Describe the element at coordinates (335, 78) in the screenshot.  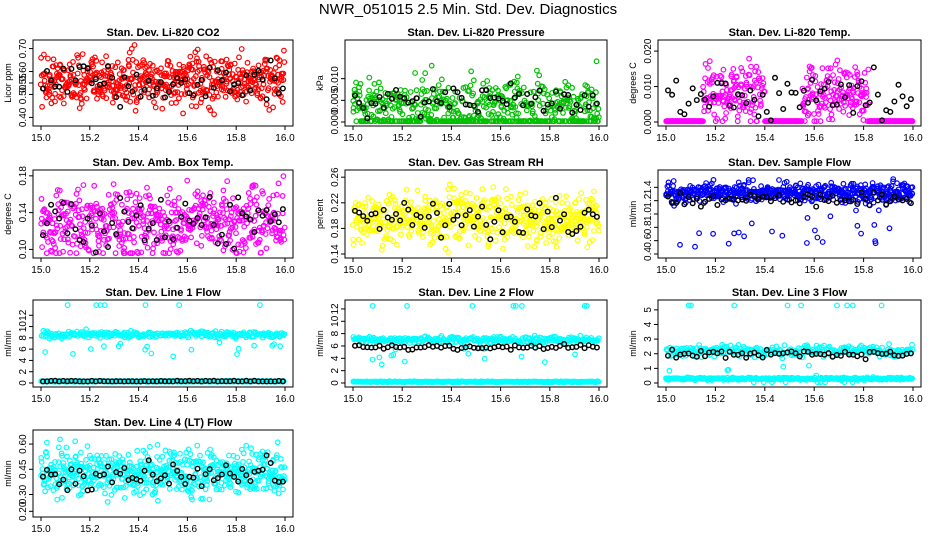
I see `y-tick-label: 0.010` at that location.